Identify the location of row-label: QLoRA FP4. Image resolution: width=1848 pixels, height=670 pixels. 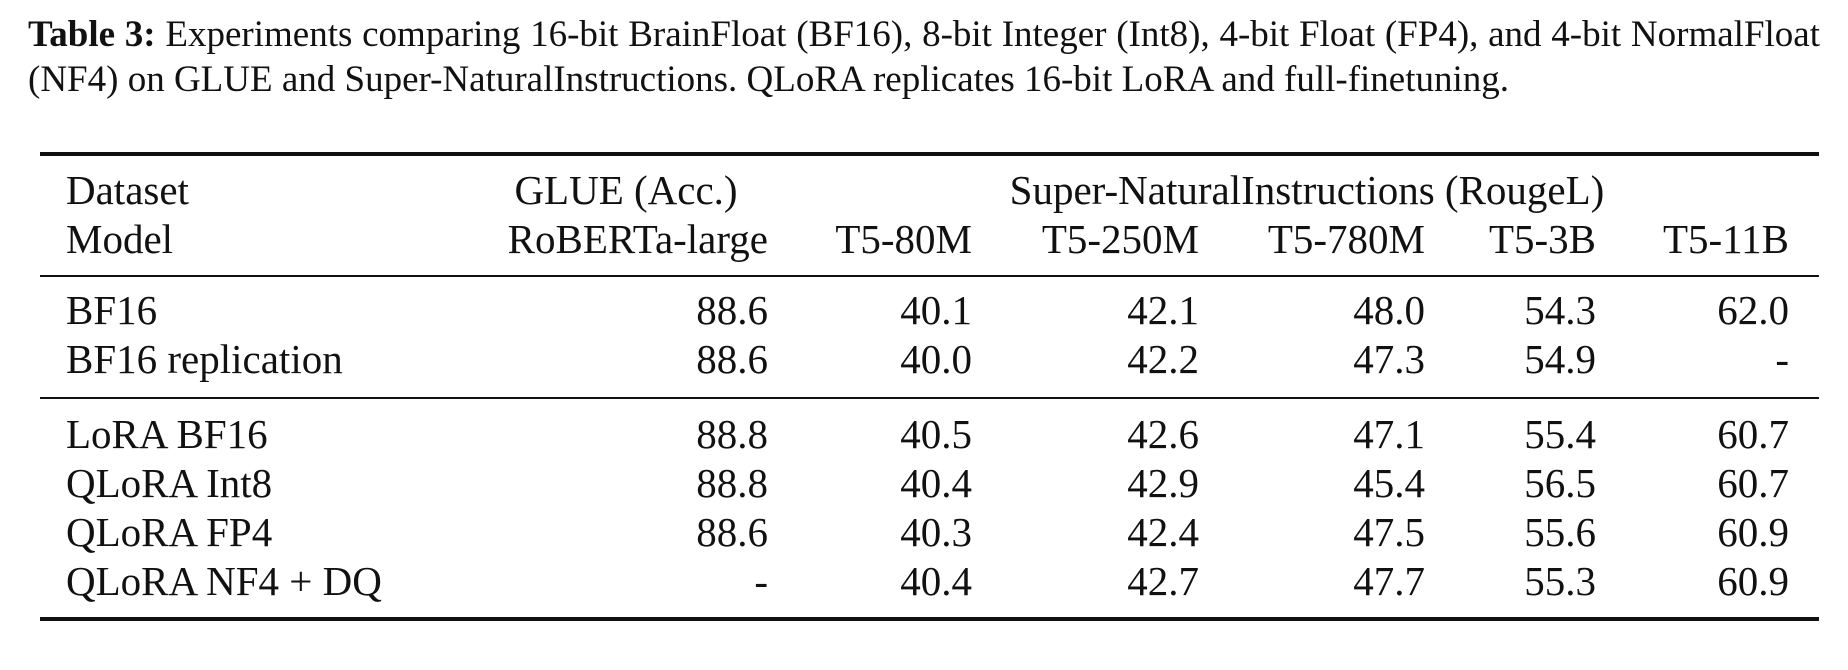
(169, 532).